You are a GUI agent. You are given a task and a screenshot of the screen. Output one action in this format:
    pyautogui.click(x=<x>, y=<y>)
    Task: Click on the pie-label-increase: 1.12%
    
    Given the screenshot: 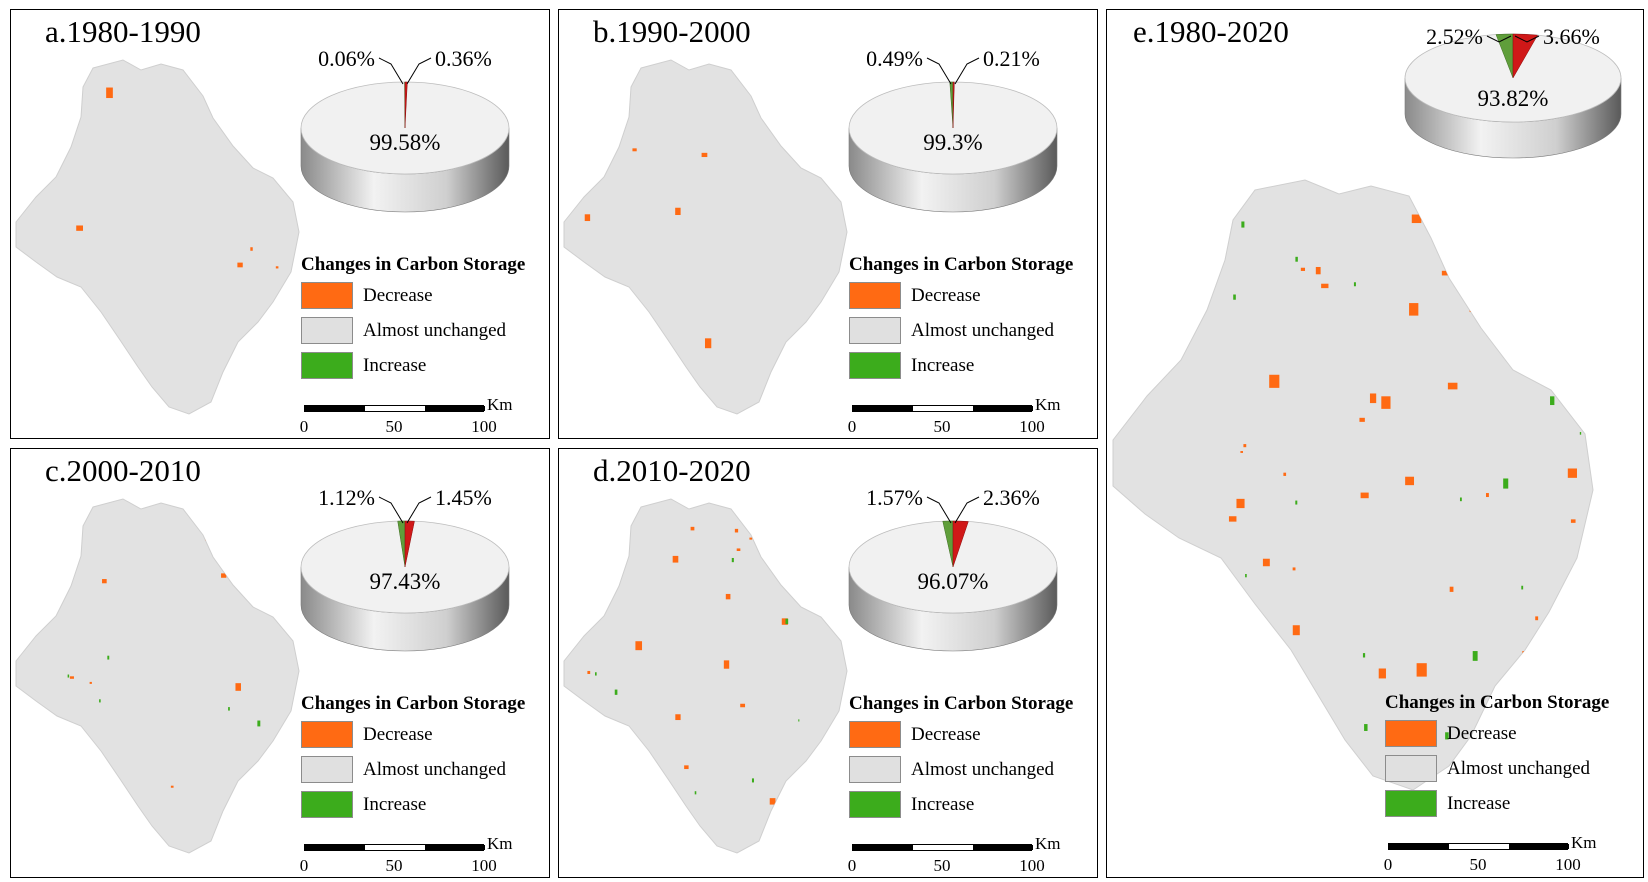 What is the action you would take?
    pyautogui.click(x=346, y=497)
    